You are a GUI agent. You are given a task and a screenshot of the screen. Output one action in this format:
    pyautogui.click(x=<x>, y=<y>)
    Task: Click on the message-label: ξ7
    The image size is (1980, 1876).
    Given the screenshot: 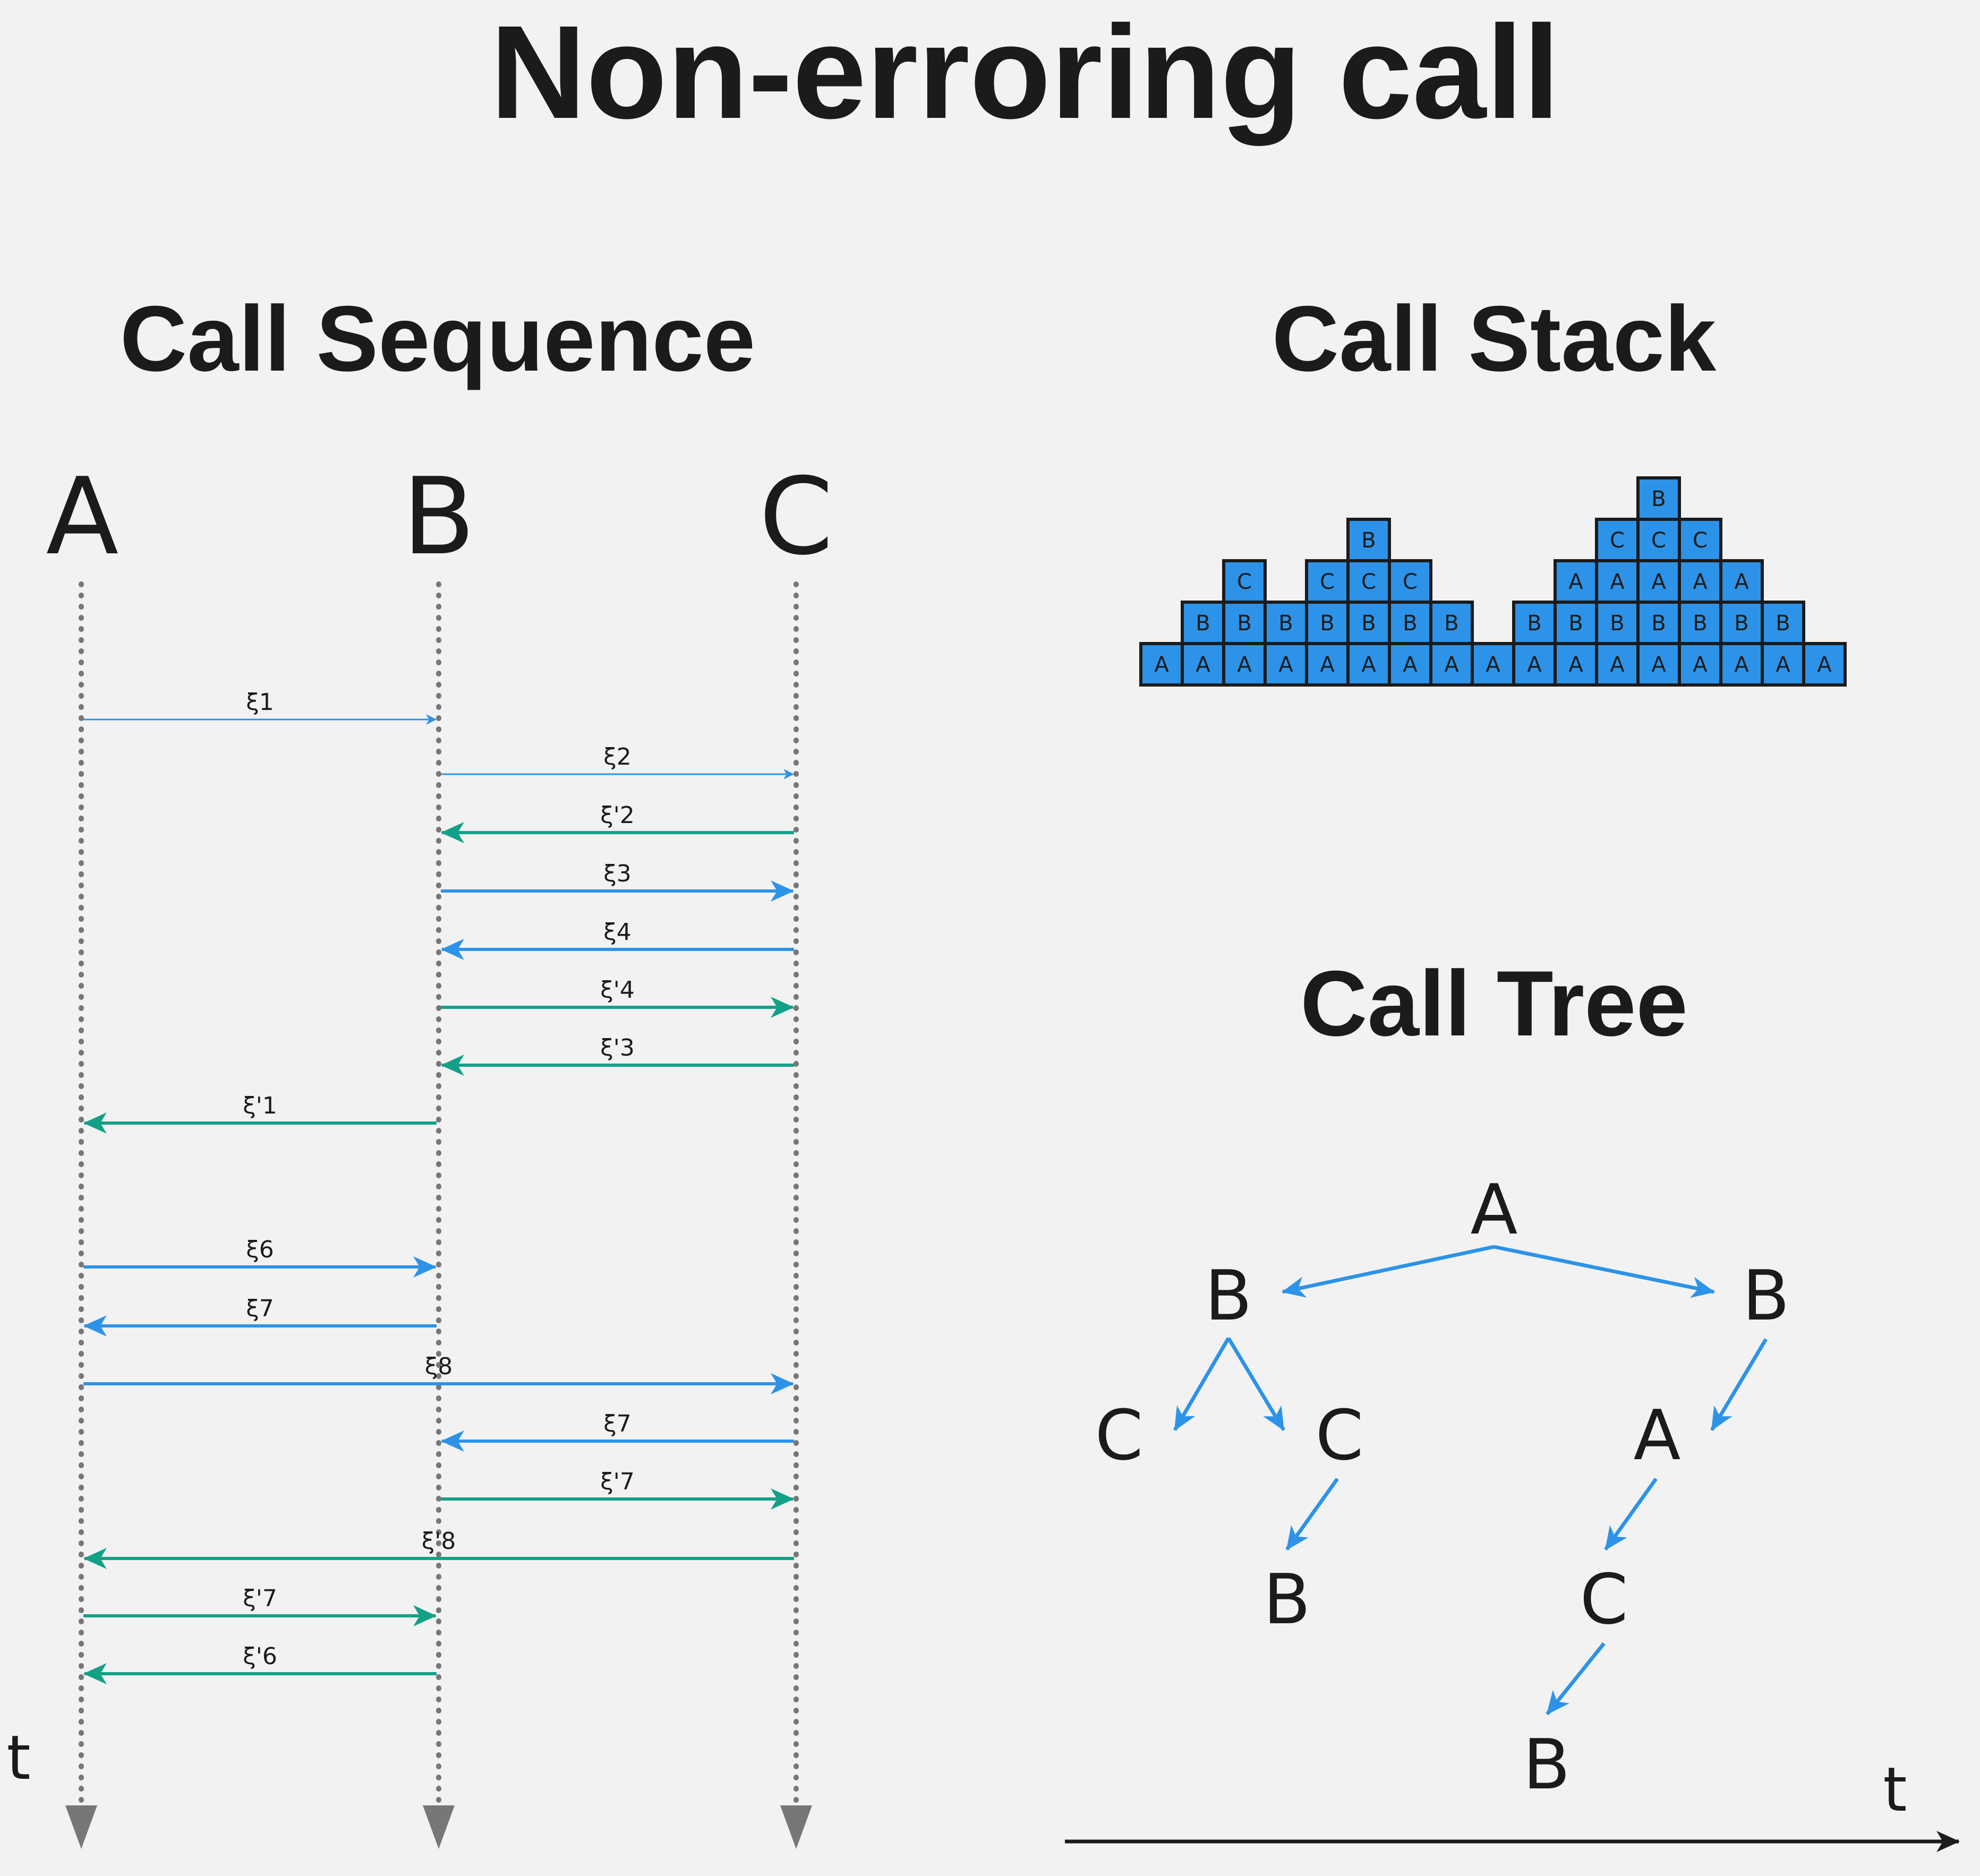 What is the action you would take?
    pyautogui.click(x=260, y=1308)
    